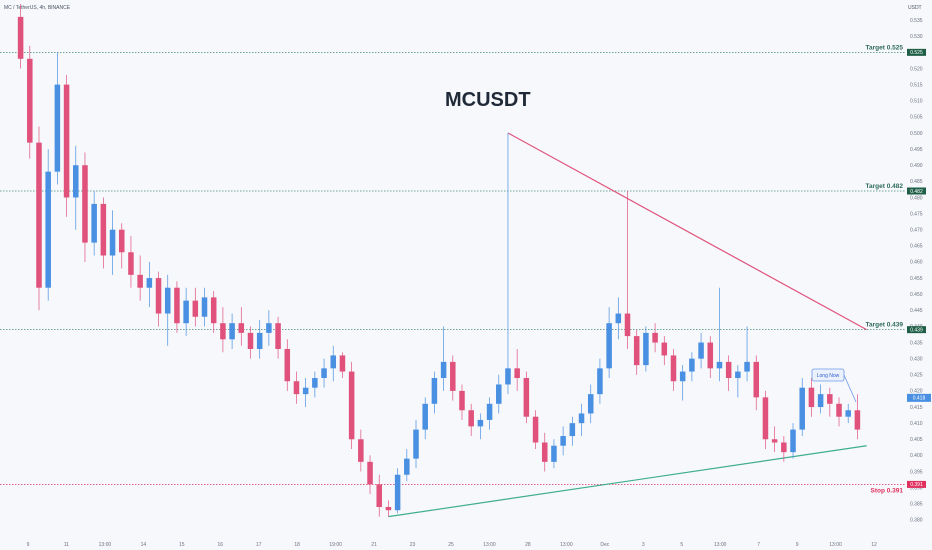 This screenshot has width=932, height=550. I want to click on y-tick-label: 0.475, so click(916, 214).